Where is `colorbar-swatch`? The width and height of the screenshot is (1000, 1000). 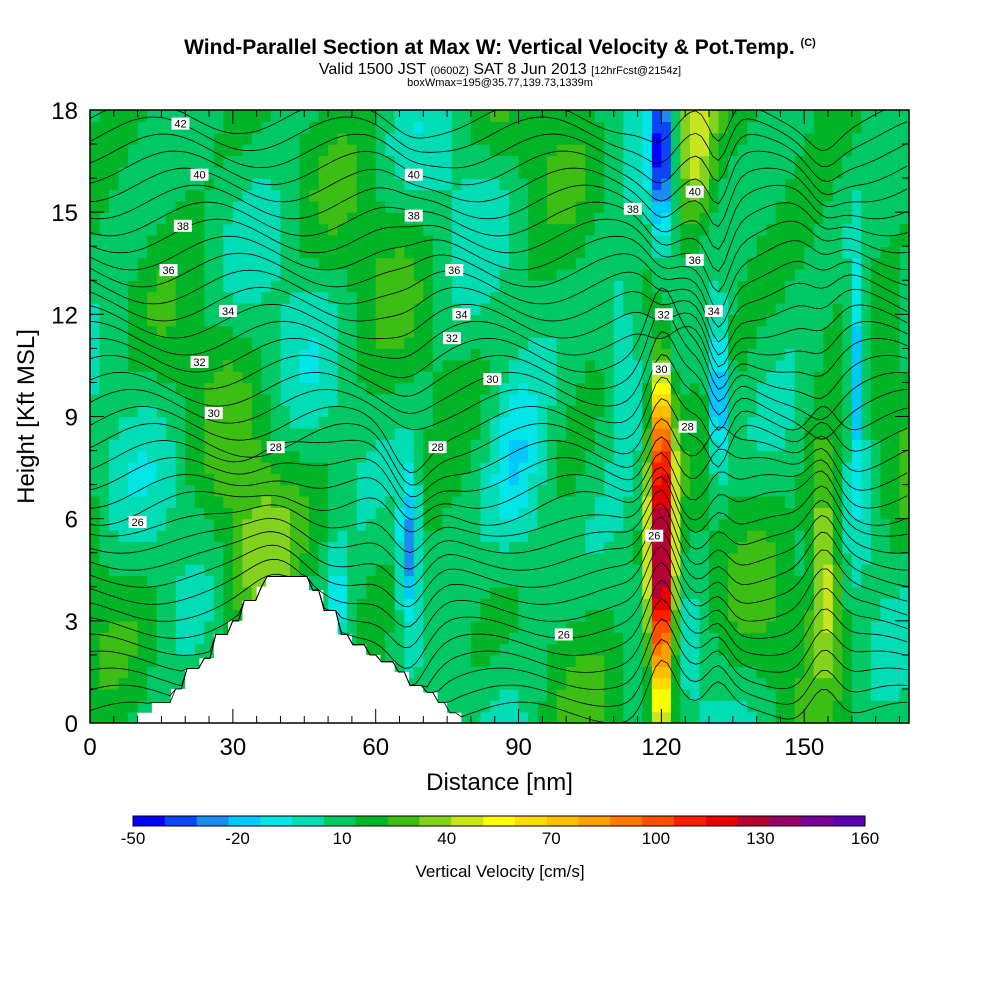 colorbar-swatch is located at coordinates (785, 821).